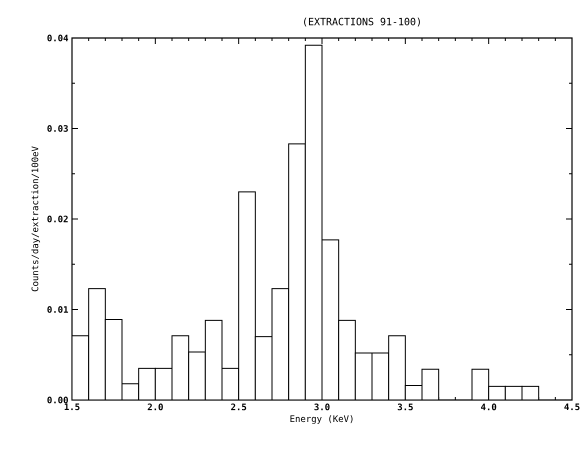 The height and width of the screenshot is (457, 588). I want to click on x-tick-label: 2.0, so click(155, 407).